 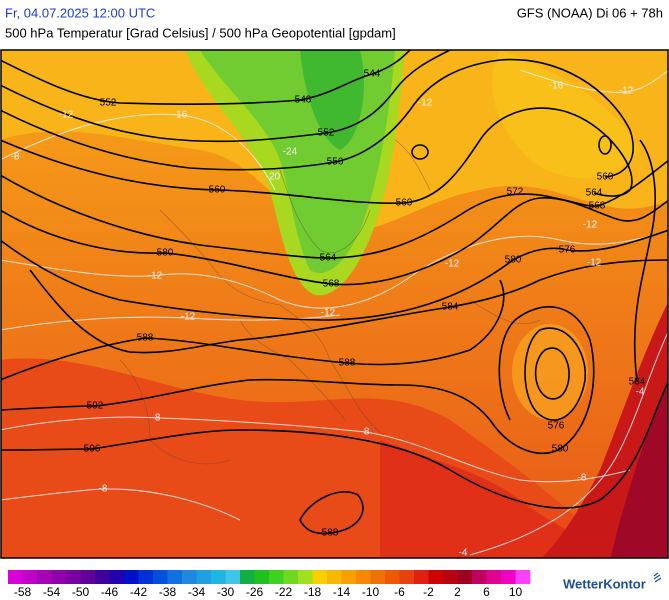 I want to click on colorbar-label: -10, so click(x=371, y=592).